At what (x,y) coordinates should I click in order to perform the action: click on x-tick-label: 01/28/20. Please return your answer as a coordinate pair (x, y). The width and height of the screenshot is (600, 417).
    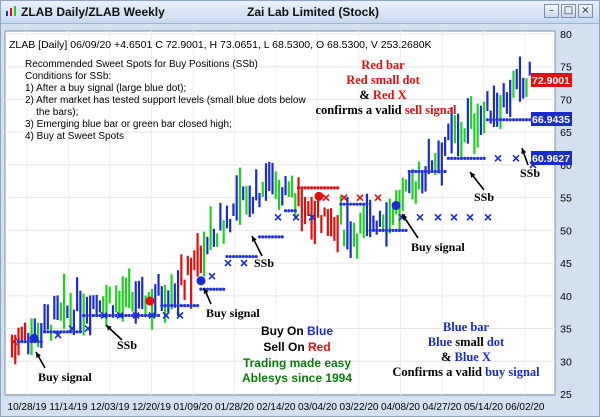
    Looking at the image, I should click on (234, 407).